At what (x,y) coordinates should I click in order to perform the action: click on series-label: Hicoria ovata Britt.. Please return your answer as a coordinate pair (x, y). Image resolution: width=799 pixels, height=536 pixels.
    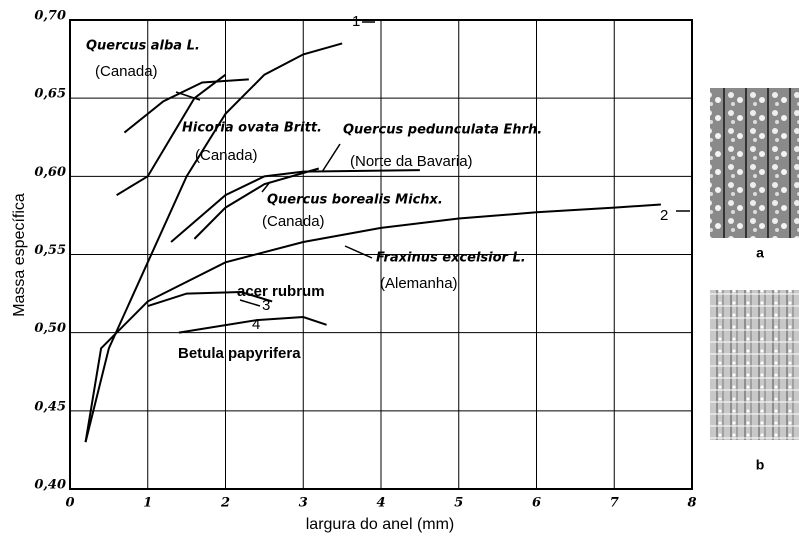
    Looking at the image, I should click on (252, 128).